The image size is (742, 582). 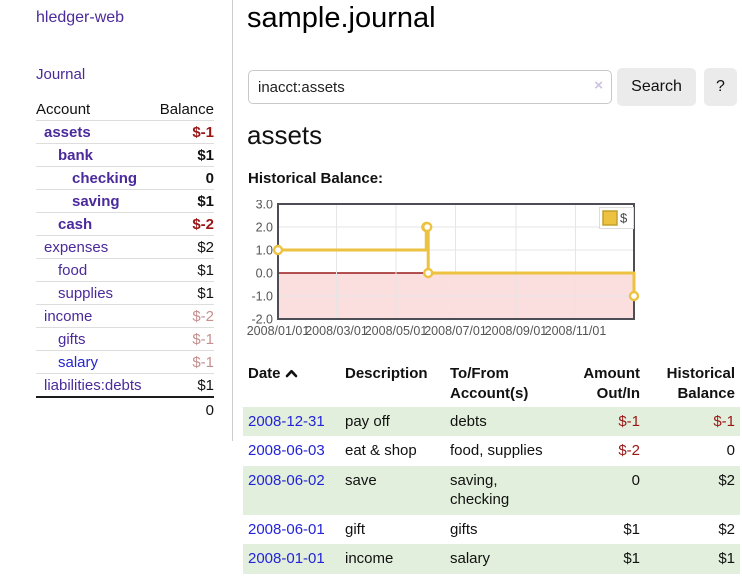 What do you see at coordinates (386, 373) in the screenshot?
I see `col-description: Description` at bounding box center [386, 373].